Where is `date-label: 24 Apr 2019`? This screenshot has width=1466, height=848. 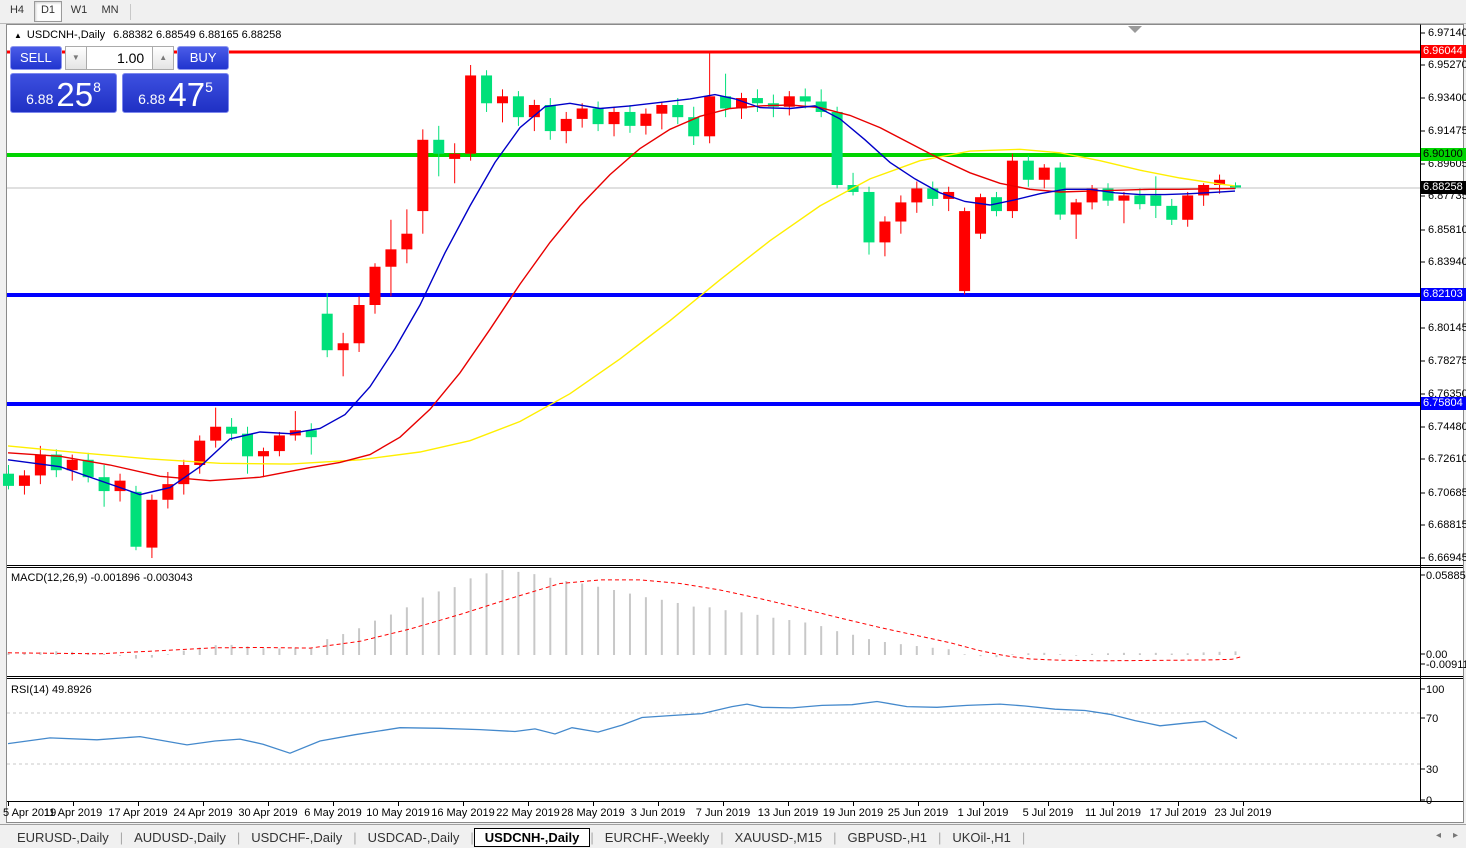 date-label: 24 Apr 2019 is located at coordinates (203, 813).